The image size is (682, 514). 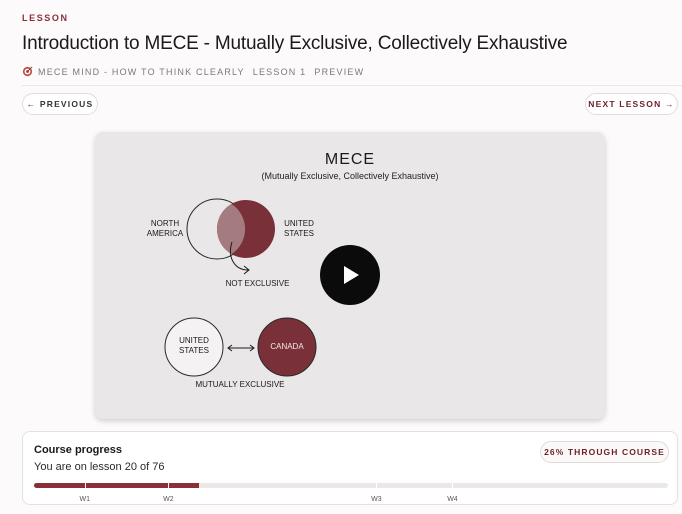 I want to click on united-states-circle-bottom, so click(x=194, y=347).